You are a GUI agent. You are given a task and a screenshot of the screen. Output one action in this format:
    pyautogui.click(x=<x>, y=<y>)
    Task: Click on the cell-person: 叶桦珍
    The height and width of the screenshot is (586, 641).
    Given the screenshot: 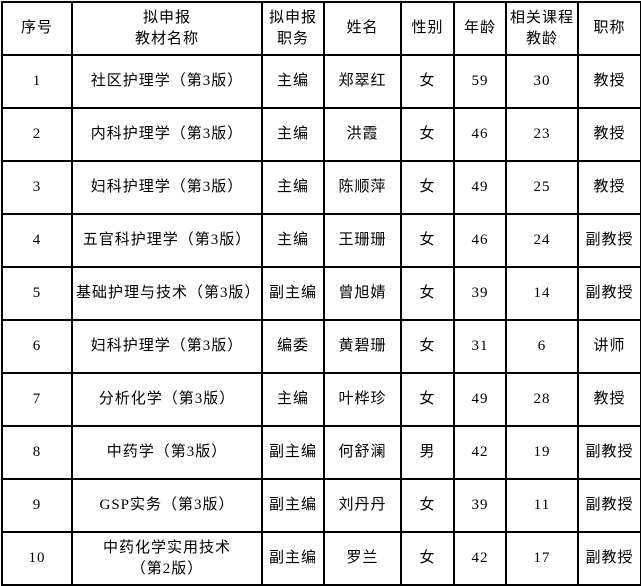 What is the action you would take?
    pyautogui.click(x=362, y=399)
    